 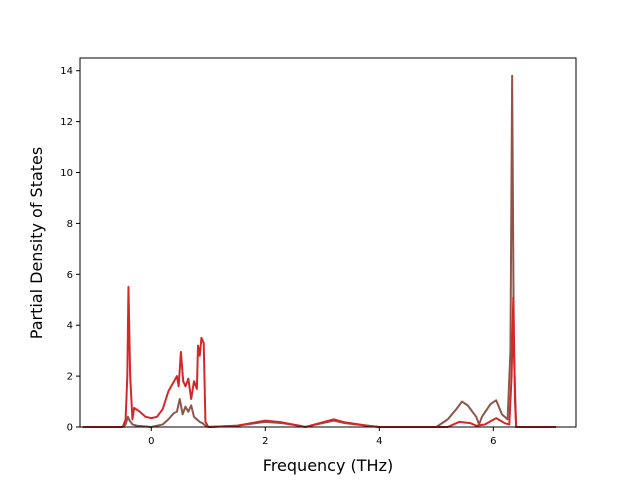 I want to click on x-axis-ticks: 0 2 4 6, so click(x=322, y=437).